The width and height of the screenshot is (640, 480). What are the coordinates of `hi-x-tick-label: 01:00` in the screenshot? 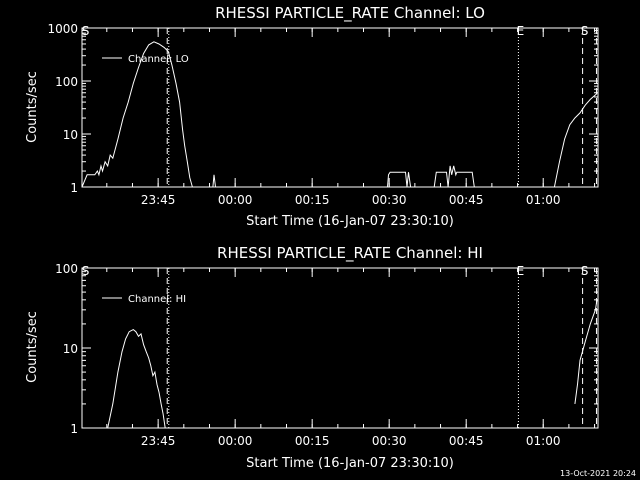 It's located at (543, 441).